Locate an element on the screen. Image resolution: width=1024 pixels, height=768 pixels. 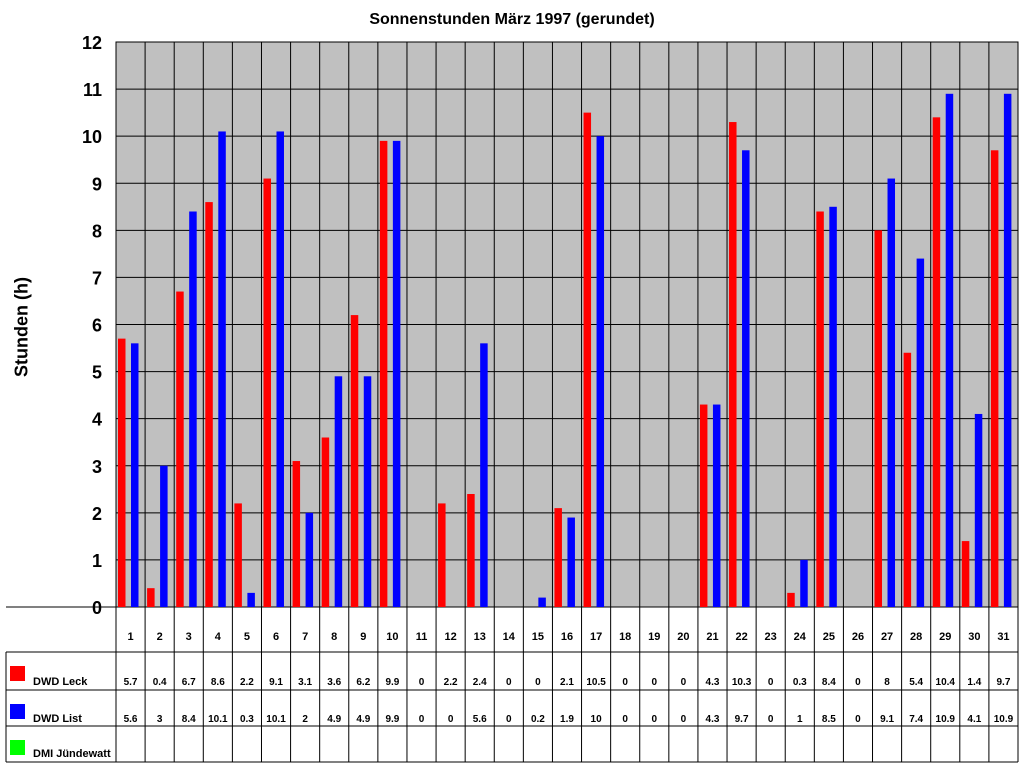
table-cell-value: 6.7 is located at coordinates (189, 682).